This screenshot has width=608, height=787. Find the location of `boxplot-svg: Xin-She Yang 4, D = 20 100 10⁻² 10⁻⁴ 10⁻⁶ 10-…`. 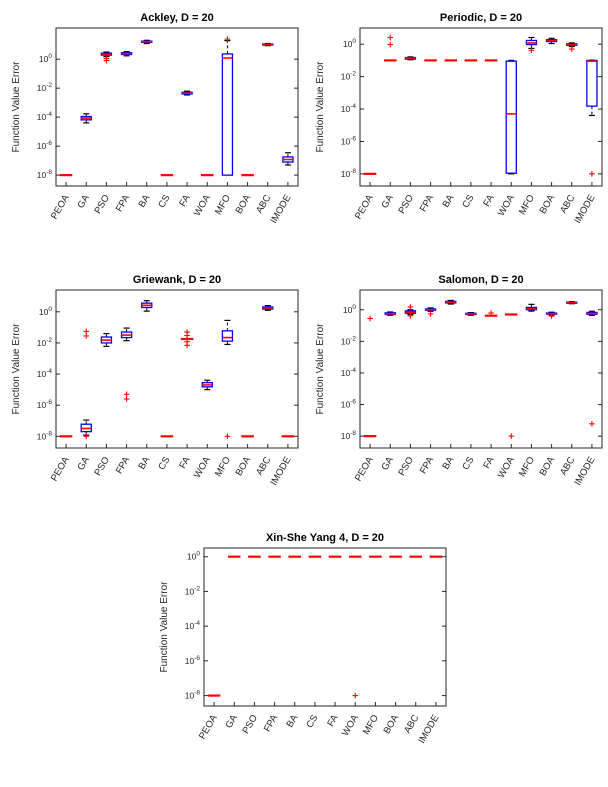

boxplot-svg: Xin-She Yang 4, D = 20 100 10⁻² 10⁻⁴ 10⁻⁶ 10-… is located at coordinates (303, 638).